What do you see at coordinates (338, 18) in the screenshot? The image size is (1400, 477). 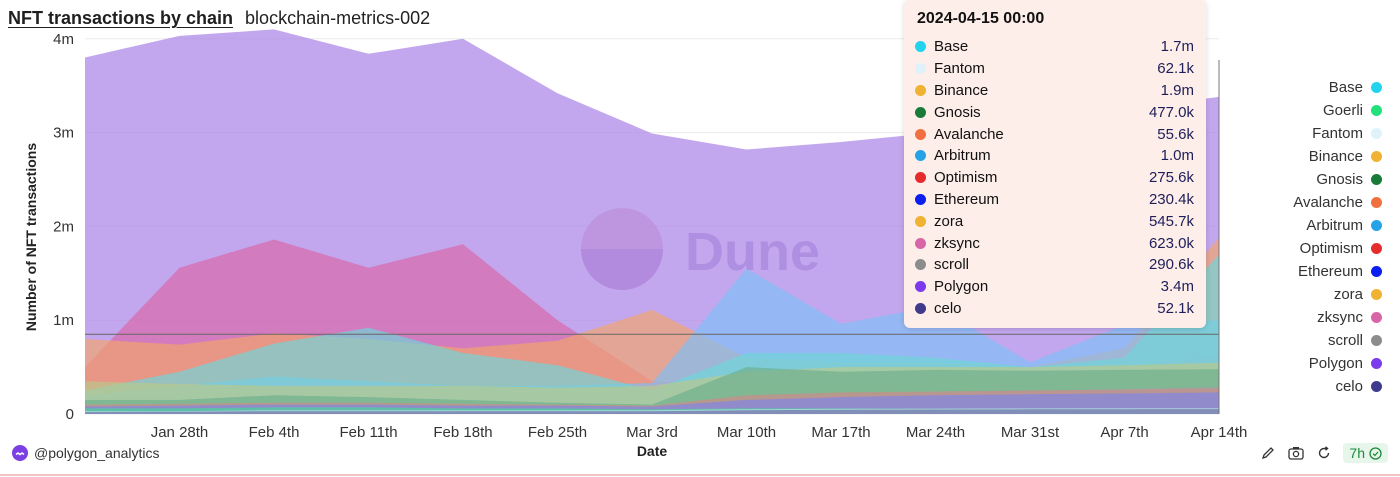 I see `chart-subtitle: blockchain-metrics-002` at bounding box center [338, 18].